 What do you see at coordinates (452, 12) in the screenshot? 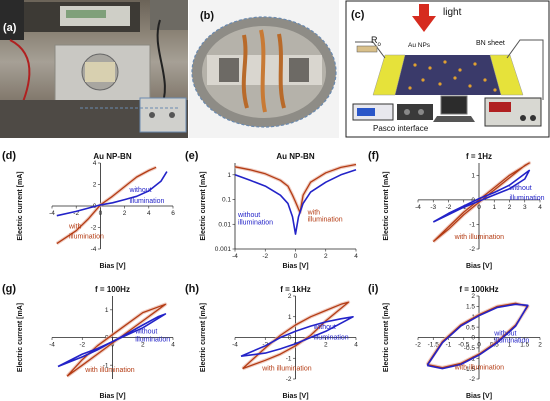
I see `light-label: light` at bounding box center [452, 12].